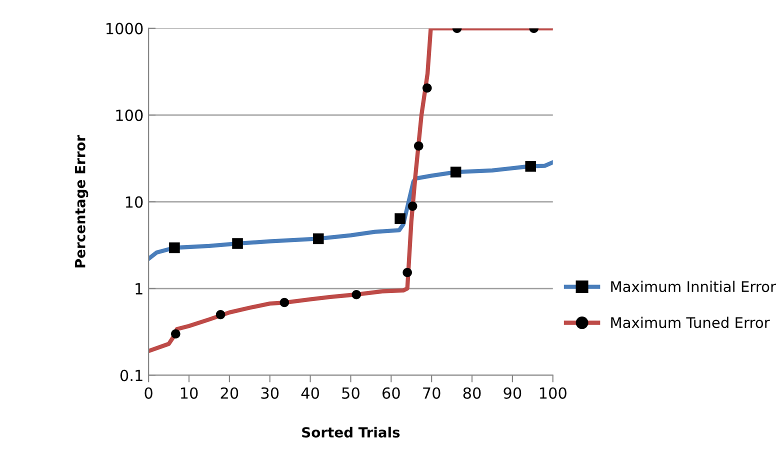 This screenshot has width=782, height=472. I want to click on x-tick-label: 90, so click(513, 393).